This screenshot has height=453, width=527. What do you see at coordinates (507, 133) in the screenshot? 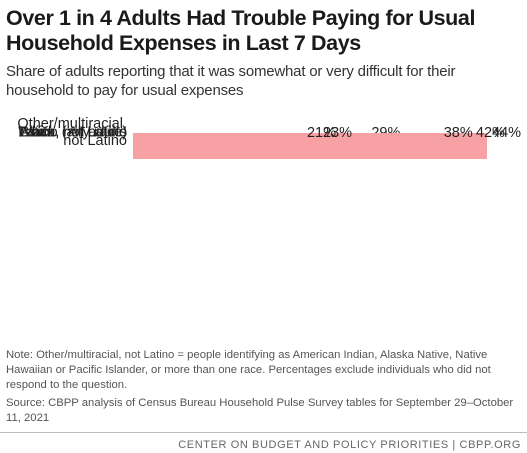
I see `value-label: 44%` at bounding box center [507, 133].